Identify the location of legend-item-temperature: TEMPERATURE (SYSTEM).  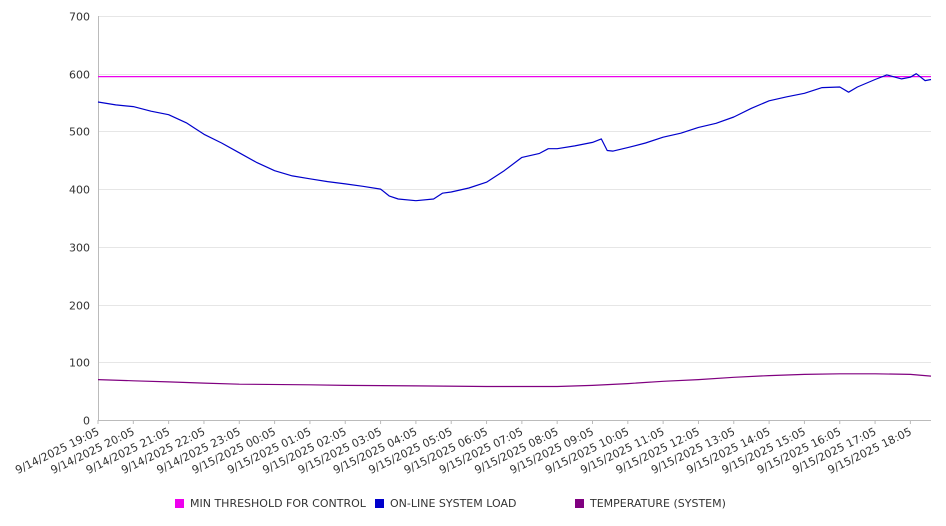
(650, 503).